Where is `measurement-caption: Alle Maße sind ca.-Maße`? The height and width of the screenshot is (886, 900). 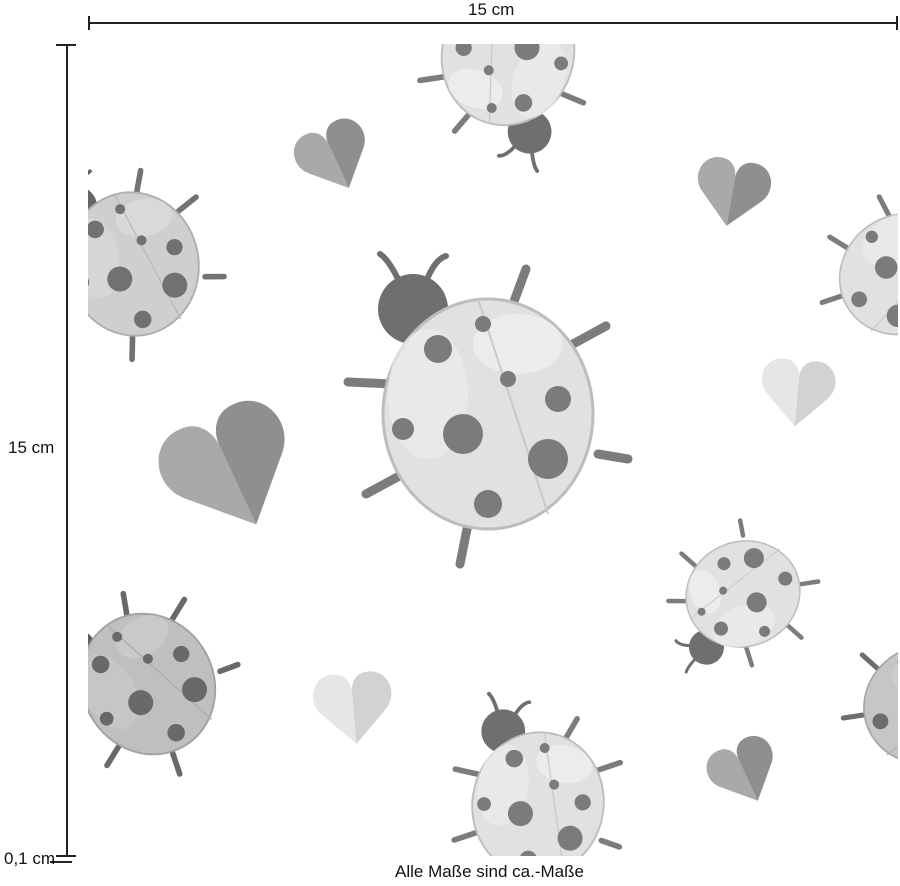
measurement-caption: Alle Maße sind ca.-Maße is located at coordinates (489, 871).